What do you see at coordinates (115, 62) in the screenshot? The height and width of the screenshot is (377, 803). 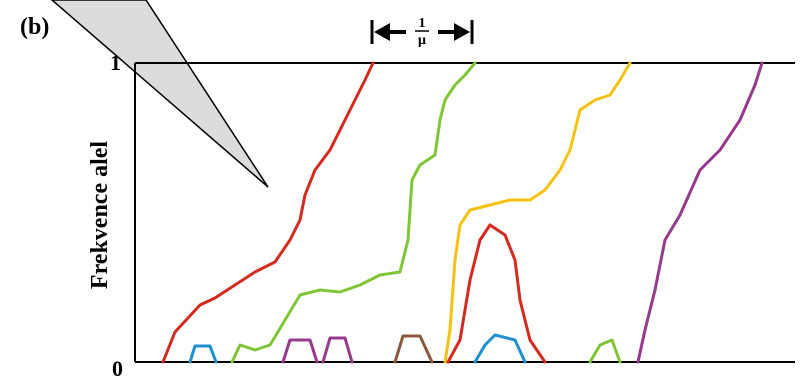 I see `top-label: 1` at bounding box center [115, 62].